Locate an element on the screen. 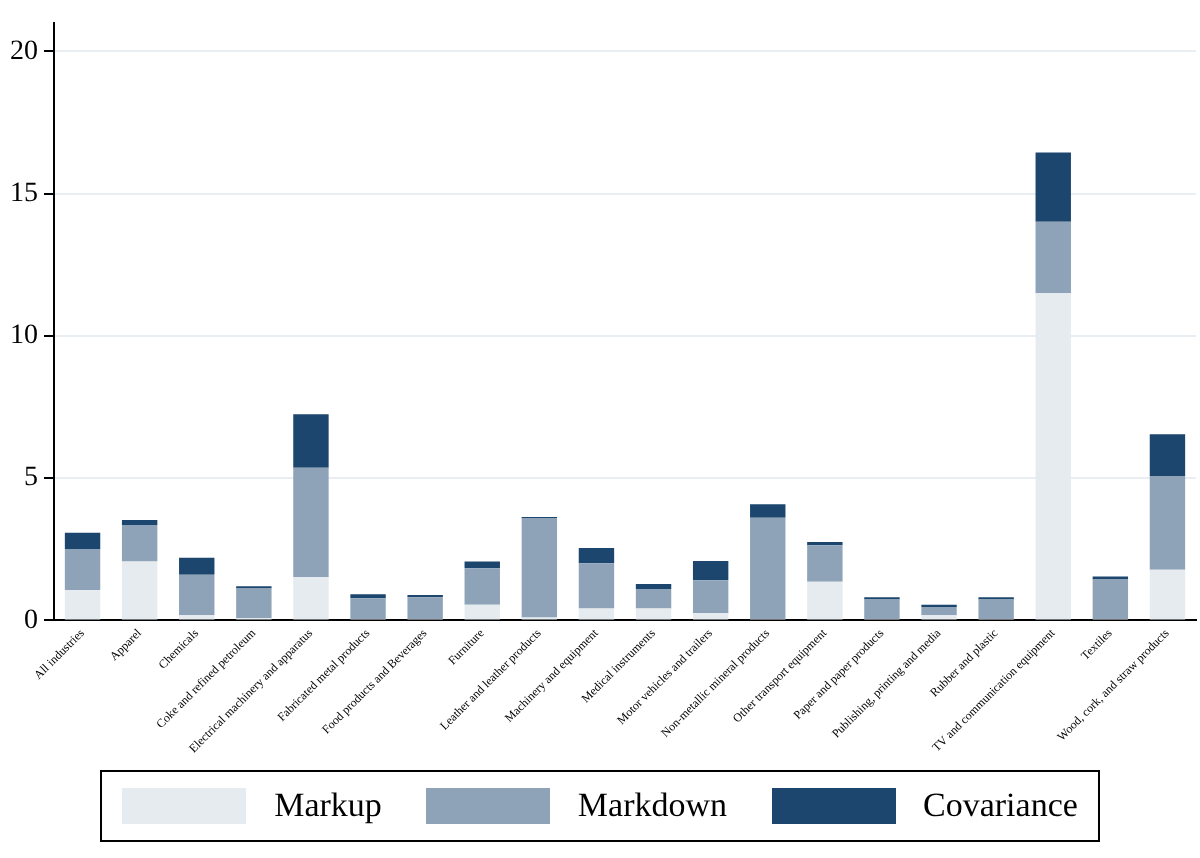 The height and width of the screenshot is (858, 1200). y-tick-label: 20 is located at coordinates (24, 51).